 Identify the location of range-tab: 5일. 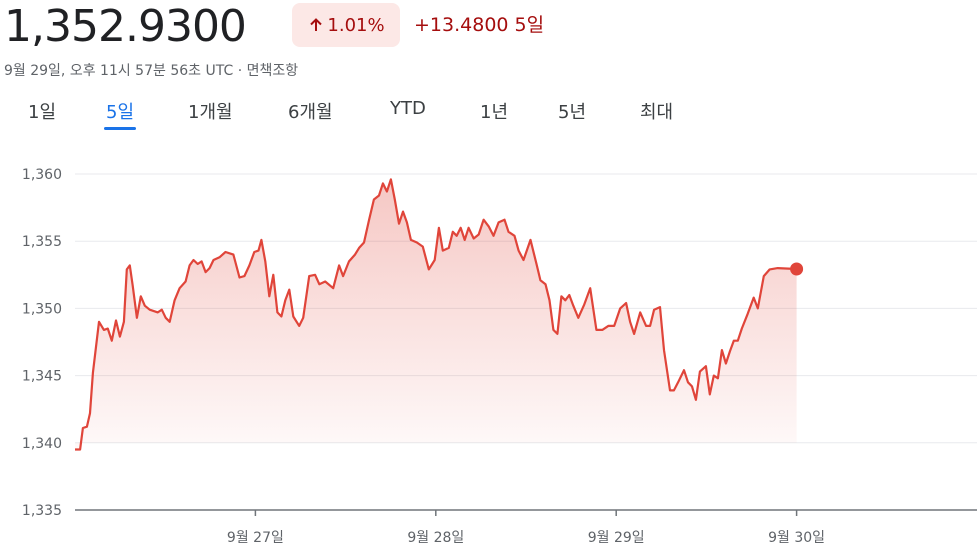
(120, 112).